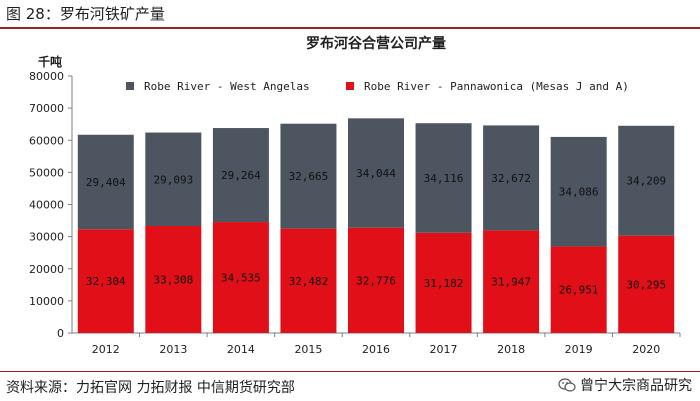 The height and width of the screenshot is (401, 700). Describe the element at coordinates (636, 386) in the screenshot. I see `watermark-text: 曾宁大宗商品研究` at that location.